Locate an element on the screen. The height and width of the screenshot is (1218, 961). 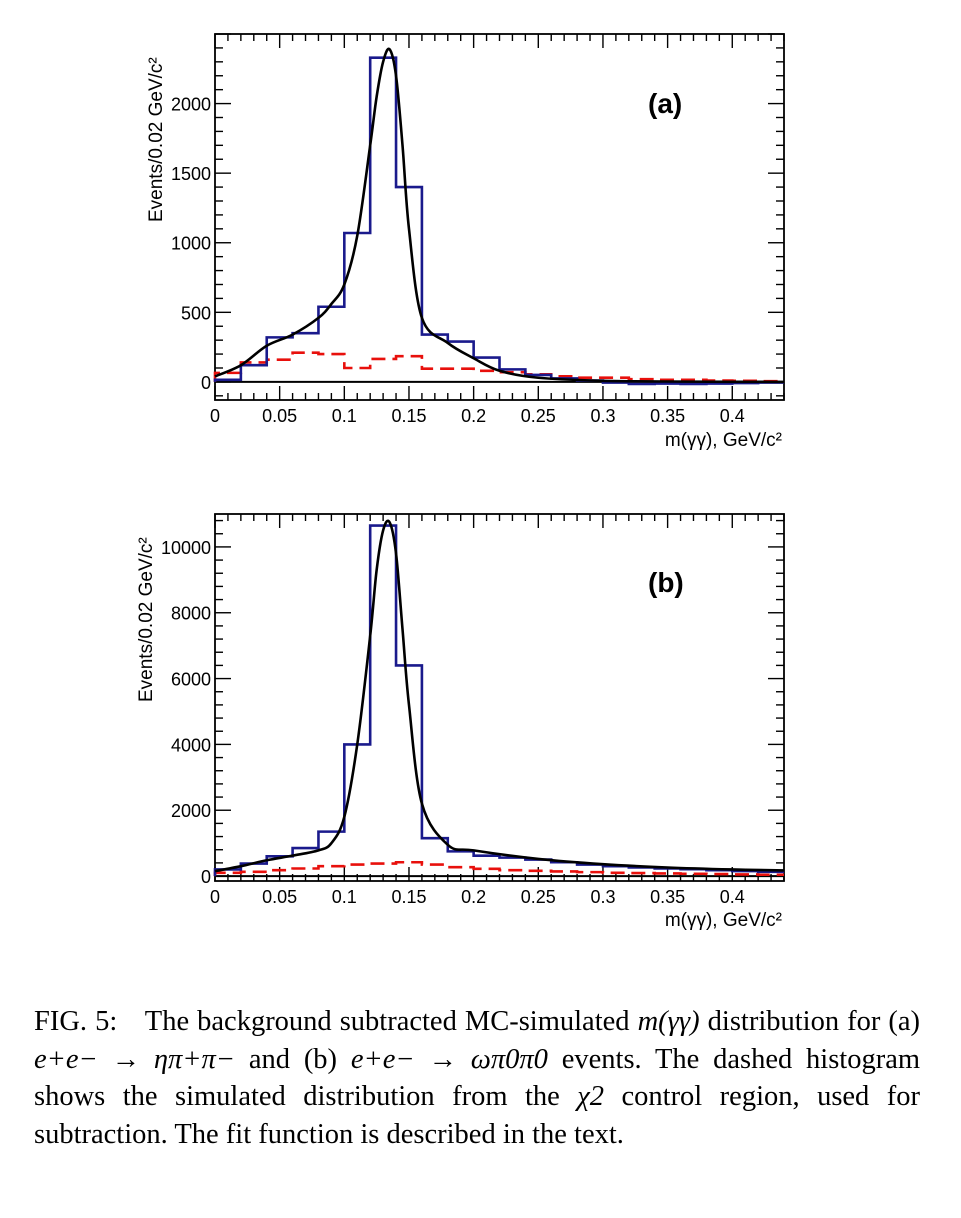
caption-expr-3: e+e− → ωπ0π0 is located at coordinates (449, 1059).